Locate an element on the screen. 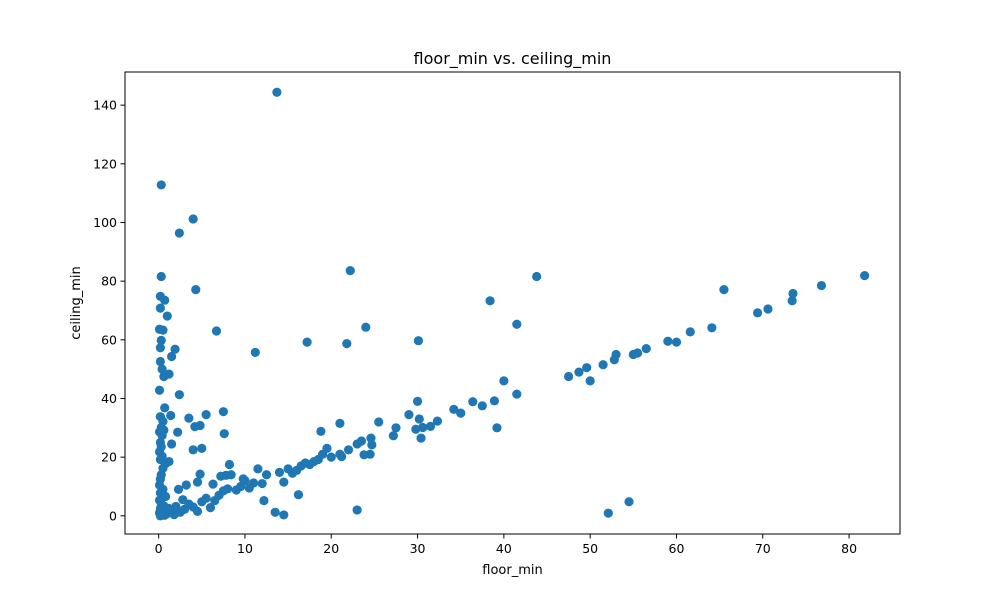  y-axis-label: ceiling_min is located at coordinates (76, 303).